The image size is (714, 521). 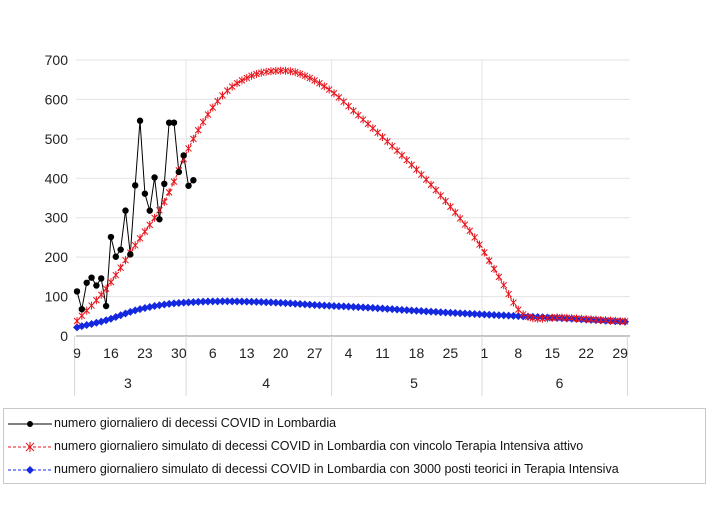 I want to click on x-tick-label: 20, so click(x=281, y=353).